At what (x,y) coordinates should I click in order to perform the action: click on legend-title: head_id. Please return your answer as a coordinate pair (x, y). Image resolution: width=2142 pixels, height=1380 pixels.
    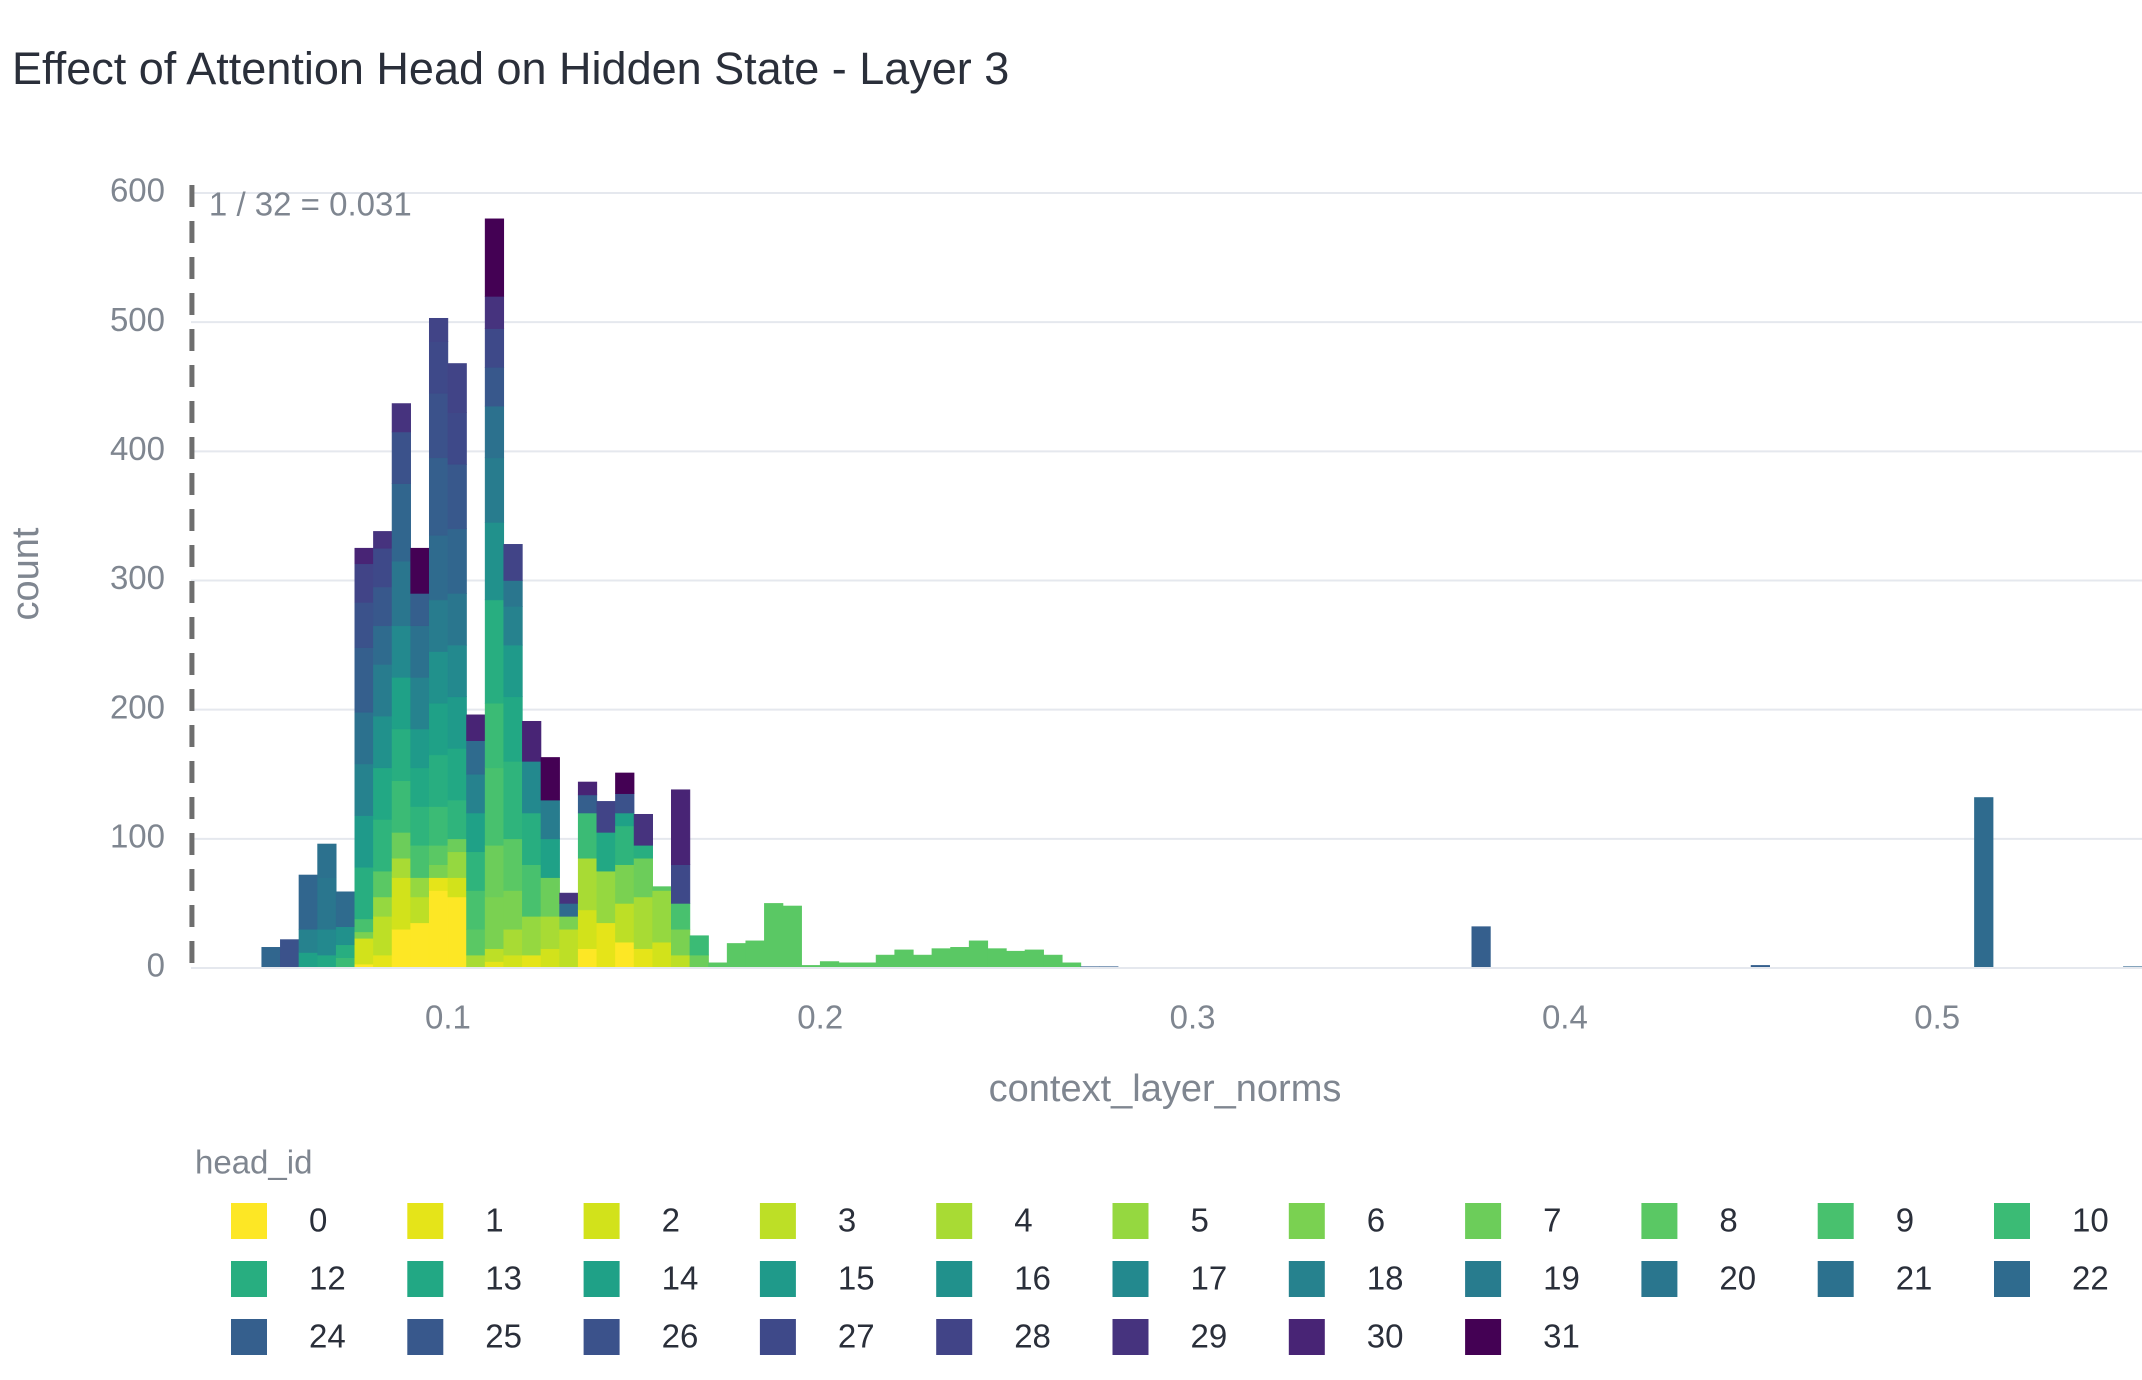
    Looking at the image, I should click on (253, 1162).